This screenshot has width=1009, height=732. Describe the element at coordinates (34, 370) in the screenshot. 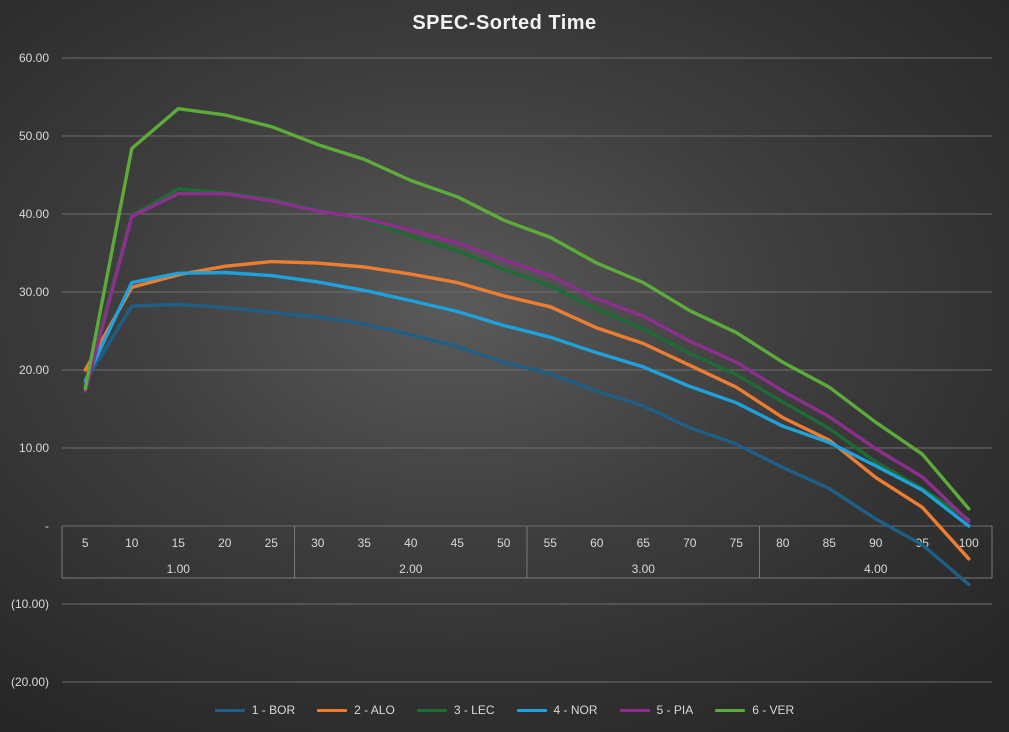

I see `y-tick-label: 20.00` at that location.